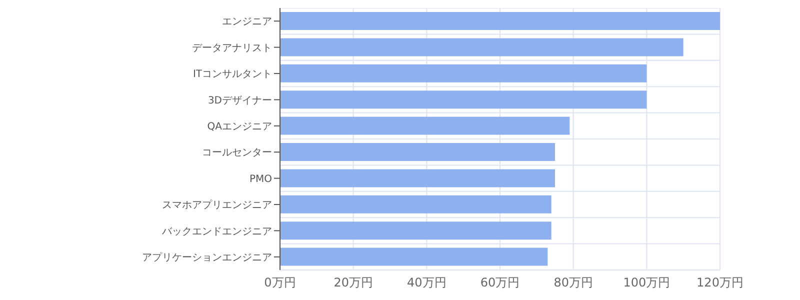 The width and height of the screenshot is (800, 300). I want to click on y-tick-label: QAエンジニア, so click(239, 126).